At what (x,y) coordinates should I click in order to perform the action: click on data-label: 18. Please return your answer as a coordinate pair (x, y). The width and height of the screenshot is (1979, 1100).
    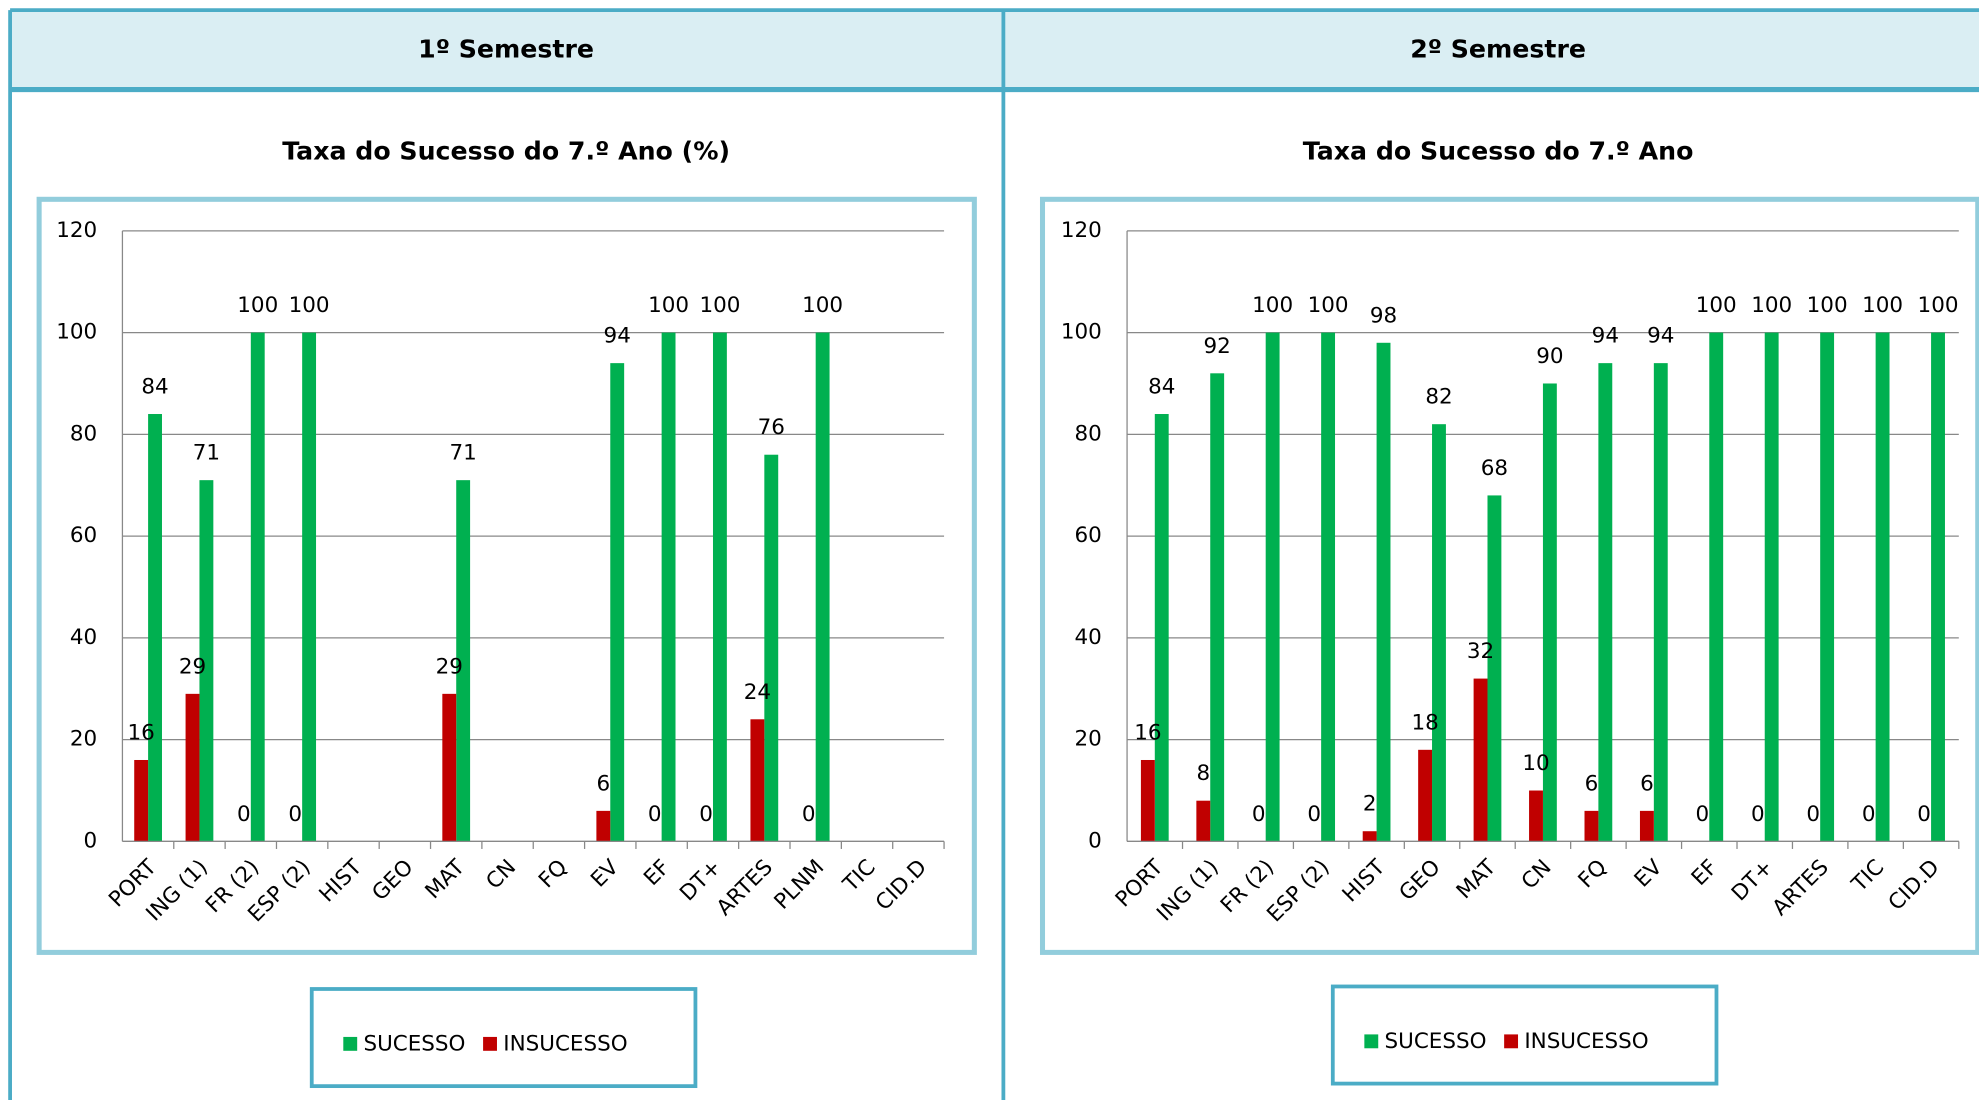
    Looking at the image, I should click on (1424, 722).